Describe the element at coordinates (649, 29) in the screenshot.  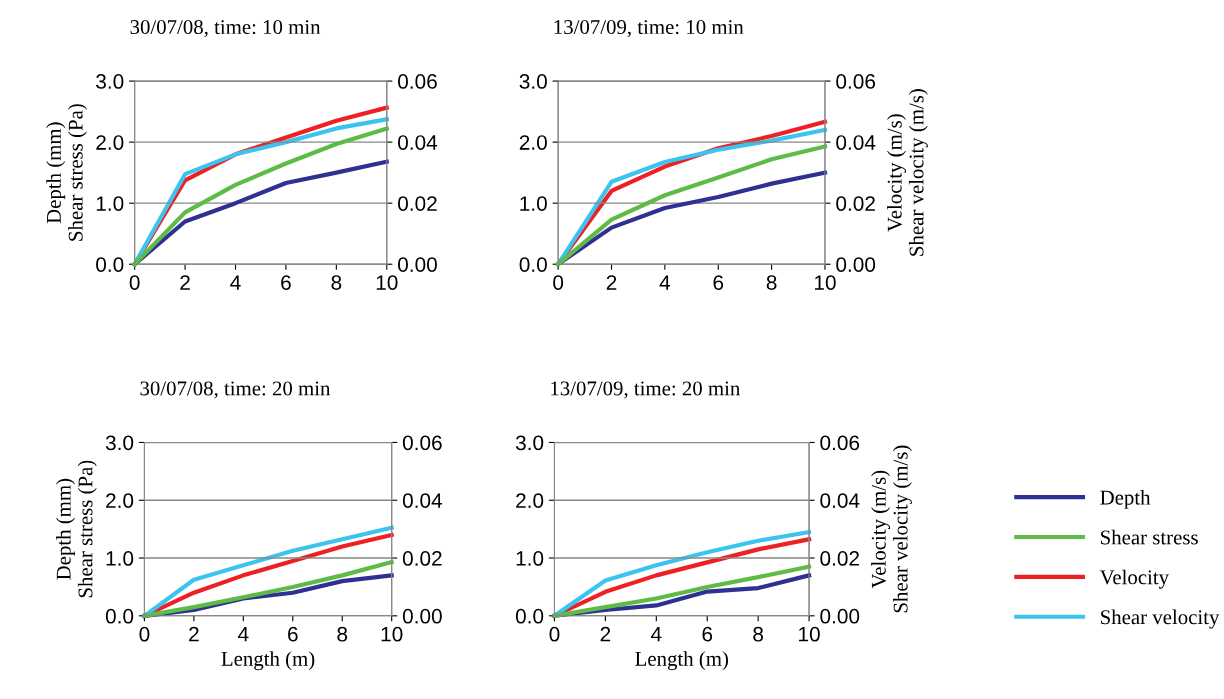
I see `chart-title: 13/07/09, time: 10 min` at that location.